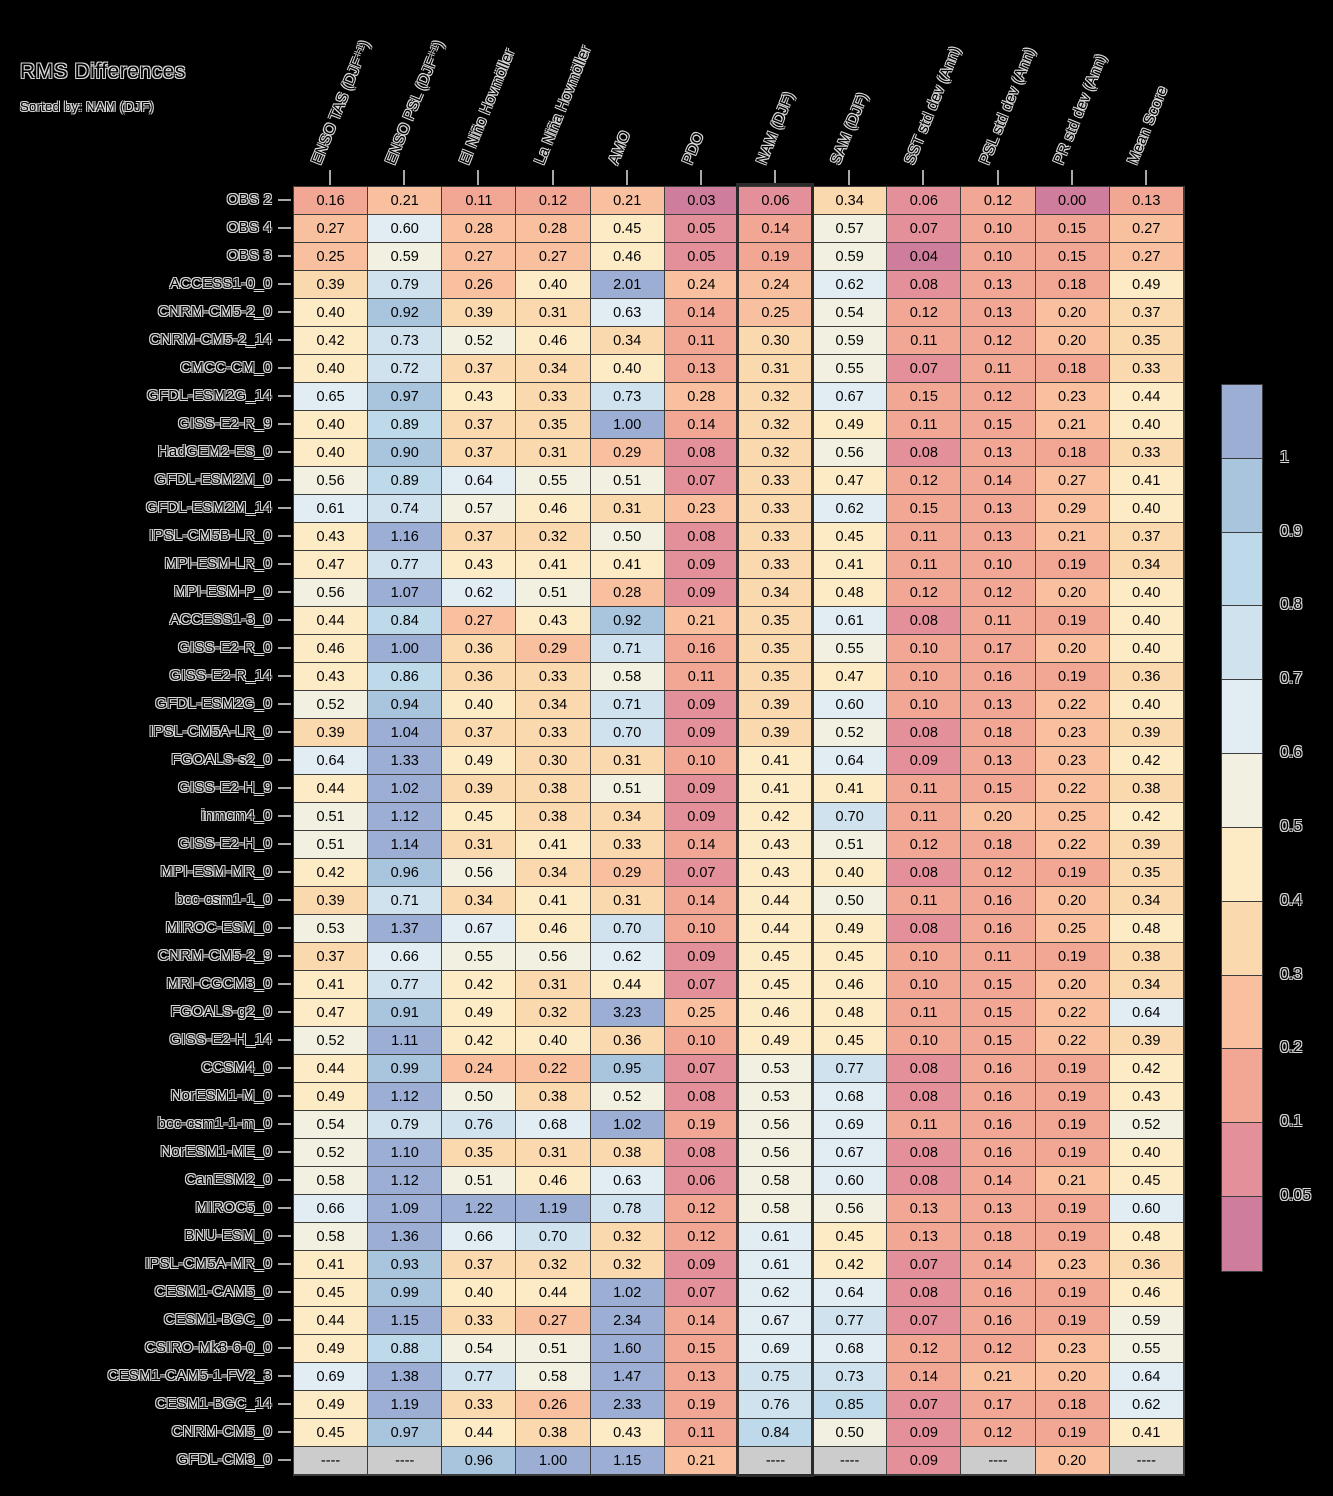  Describe the element at coordinates (208, 1263) in the screenshot. I see `row-label: IPSL-CM5A-MR_0` at that location.